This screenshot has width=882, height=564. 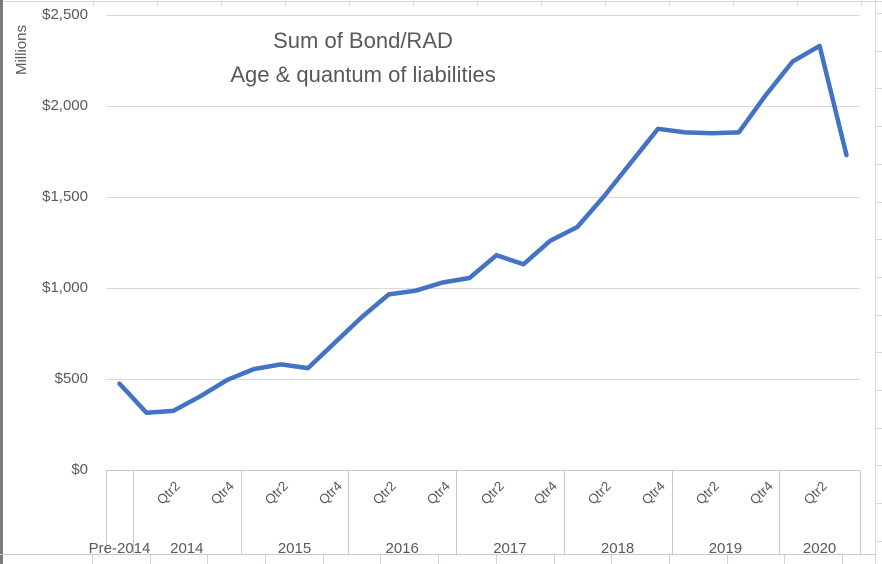 I want to click on x-axis-year-label: 2016, so click(x=402, y=548).